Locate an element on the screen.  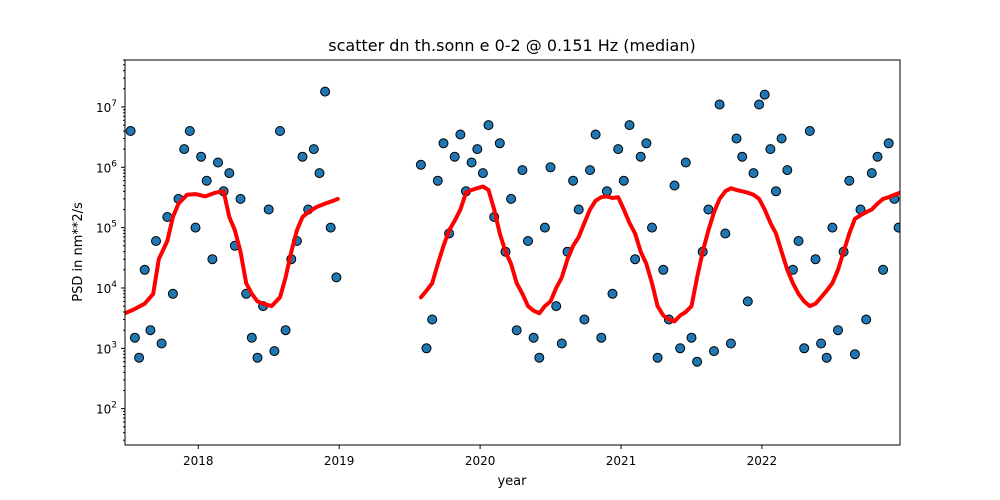
y-axis: 10² 10³ 10⁴ 10⁵ 10⁶ 10⁷ is located at coordinates (110, 250).